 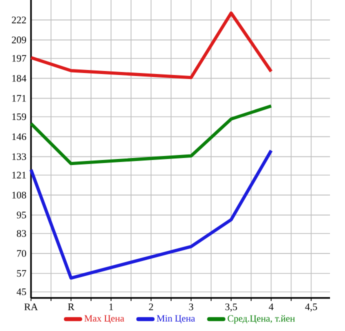 What do you see at coordinates (151, 307) in the screenshot?
I see `x-tick-label: 2` at bounding box center [151, 307].